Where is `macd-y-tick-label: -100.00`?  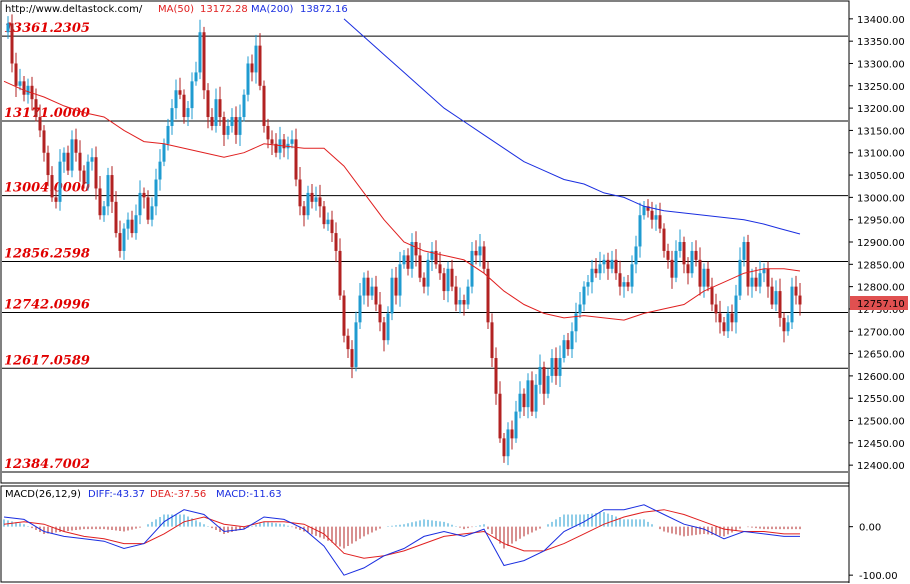
macd-y-tick-label: -100.00 is located at coordinates (878, 576).